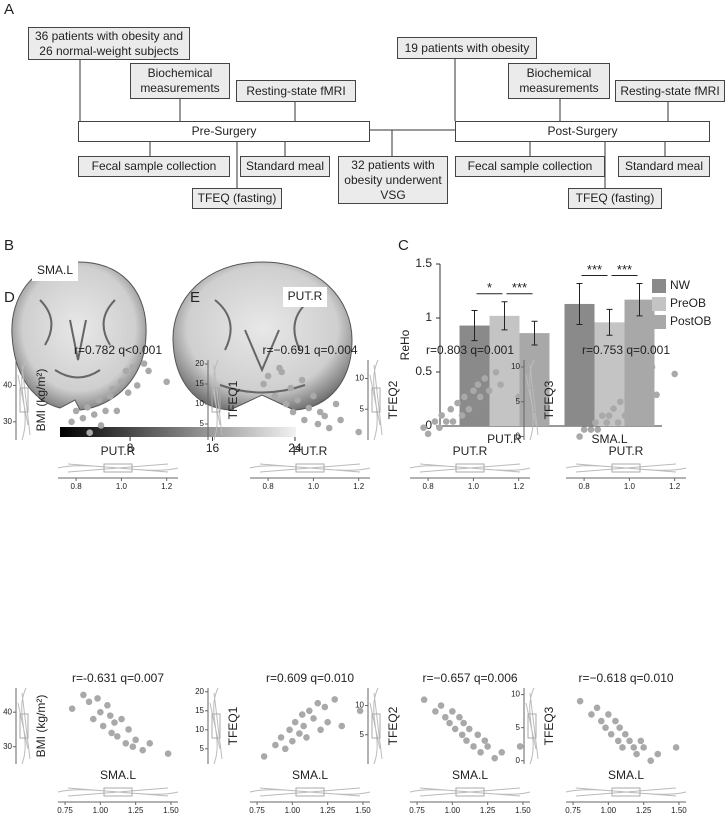 Image resolution: width=728 pixels, height=817 pixels. I want to click on x-tick-label: 0.8, so click(269, 486).